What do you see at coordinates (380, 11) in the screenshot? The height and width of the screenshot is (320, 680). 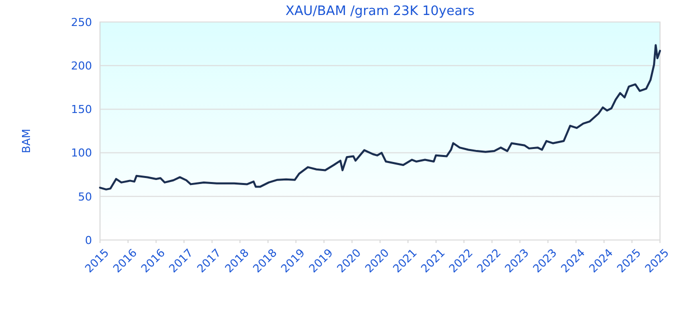 I see `chart-title: XAU/BAM /gram 23K 10years` at bounding box center [380, 11].